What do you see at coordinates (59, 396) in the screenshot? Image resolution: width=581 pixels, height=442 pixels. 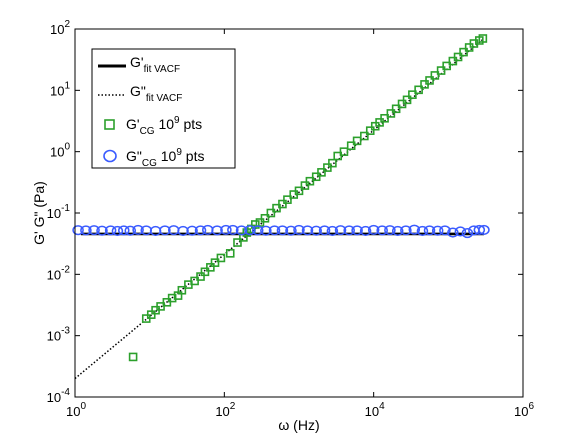 I see `tick-label: 10⁻⁴` at bounding box center [59, 396].